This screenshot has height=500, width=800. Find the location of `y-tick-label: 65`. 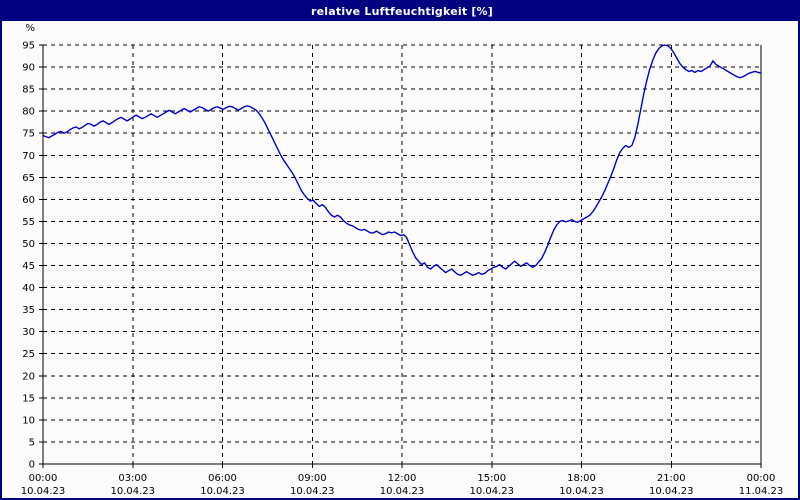

y-tick-label: 65 is located at coordinates (28, 178).